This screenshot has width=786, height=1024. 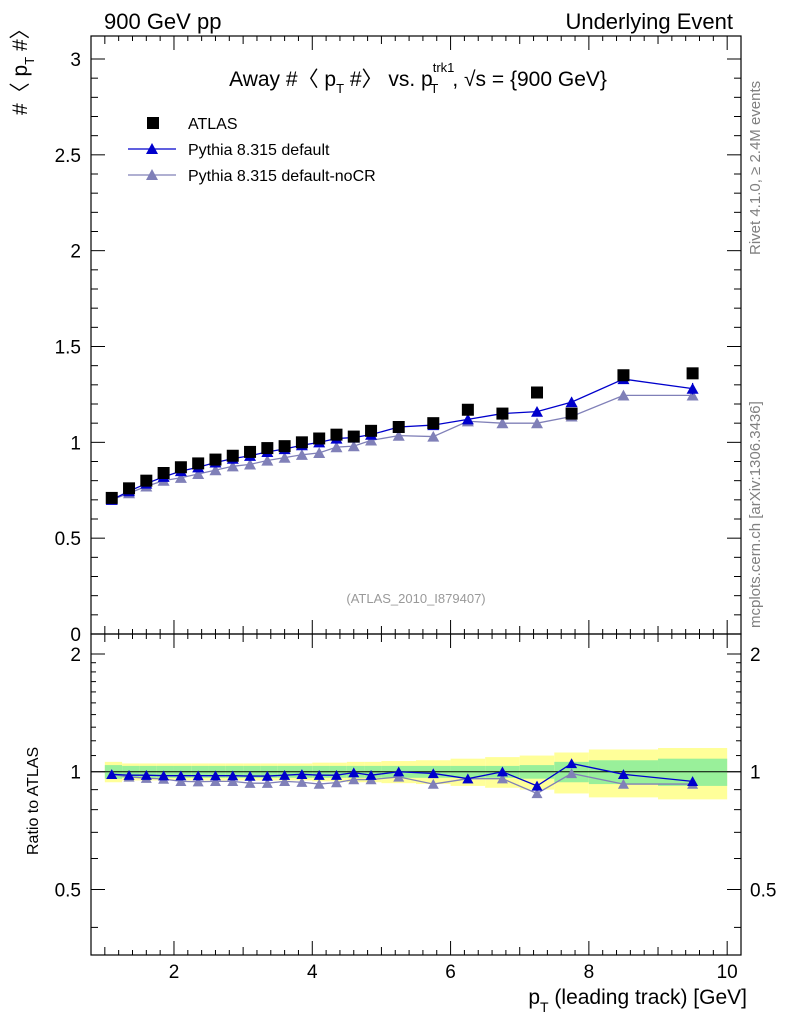 I want to click on y-tick-label: 0.5, so click(x=68, y=539).